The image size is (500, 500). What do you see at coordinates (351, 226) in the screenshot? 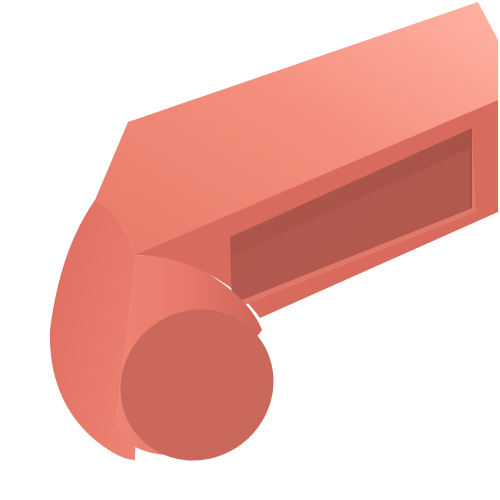
I see `slot-back-wall` at bounding box center [351, 226].